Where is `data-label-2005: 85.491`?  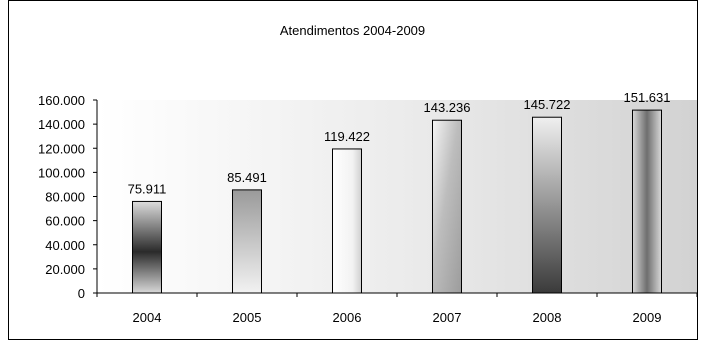 data-label-2005: 85.491 is located at coordinates (247, 177).